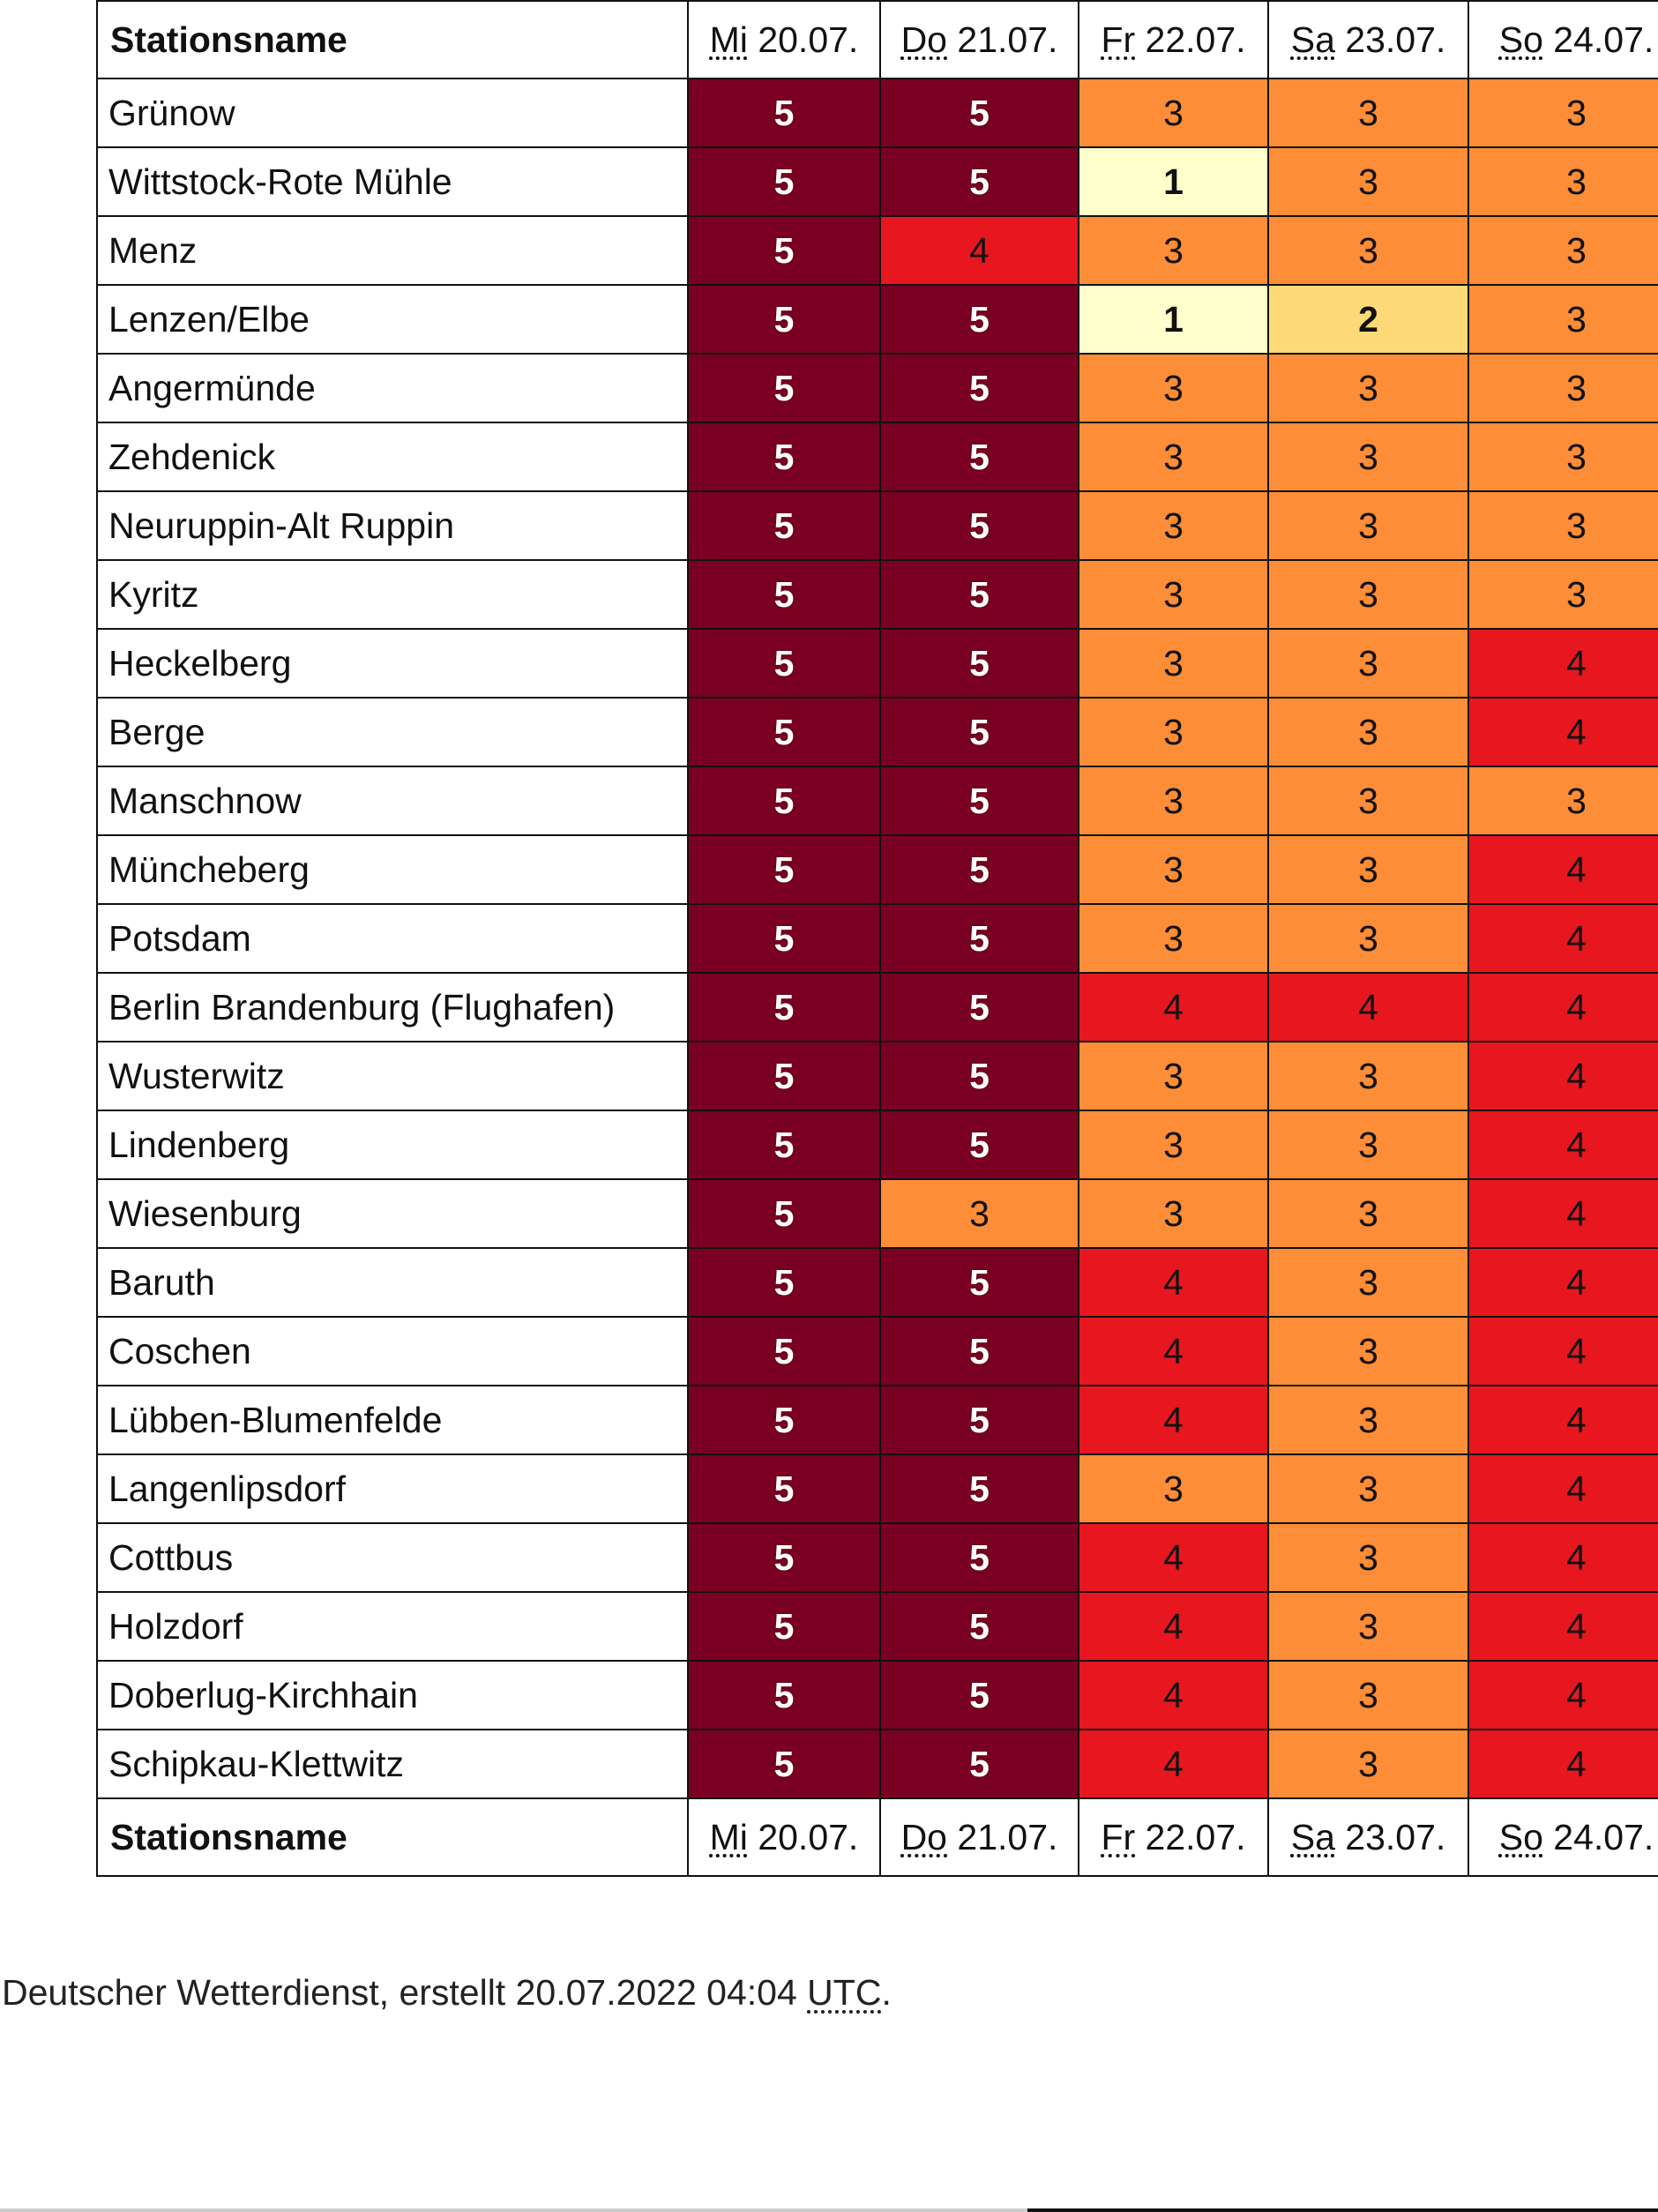 The image size is (1658, 2212). Describe the element at coordinates (392, 388) in the screenshot. I see `station-name: Angermünde` at that location.